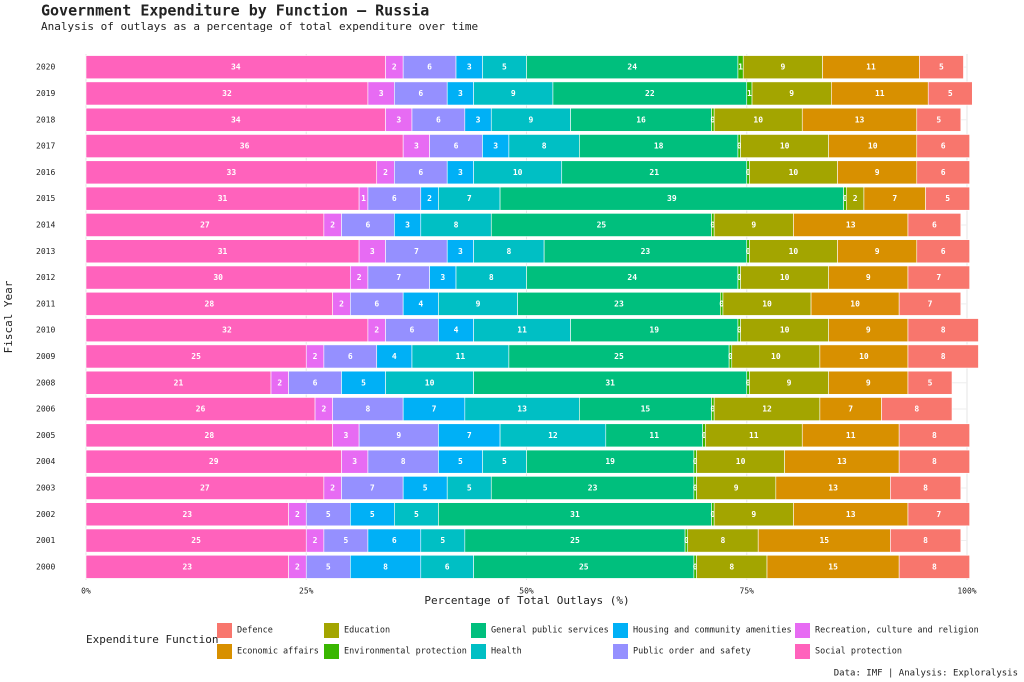 This screenshot has width=1024, height=682. I want to click on x-tick-label: 50%, so click(526, 591).